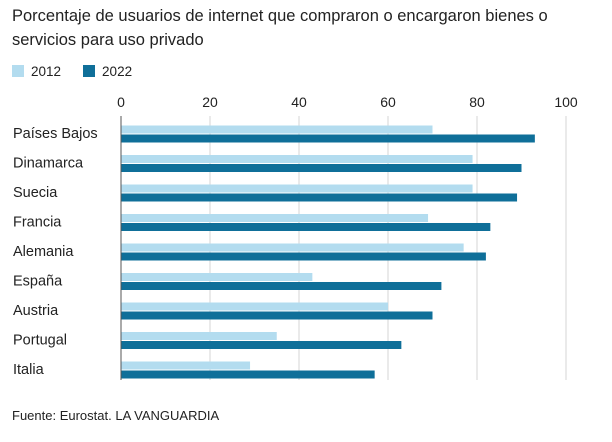 Image resolution: width=612 pixels, height=442 pixels. I want to click on x-tick-label: 100, so click(566, 102).